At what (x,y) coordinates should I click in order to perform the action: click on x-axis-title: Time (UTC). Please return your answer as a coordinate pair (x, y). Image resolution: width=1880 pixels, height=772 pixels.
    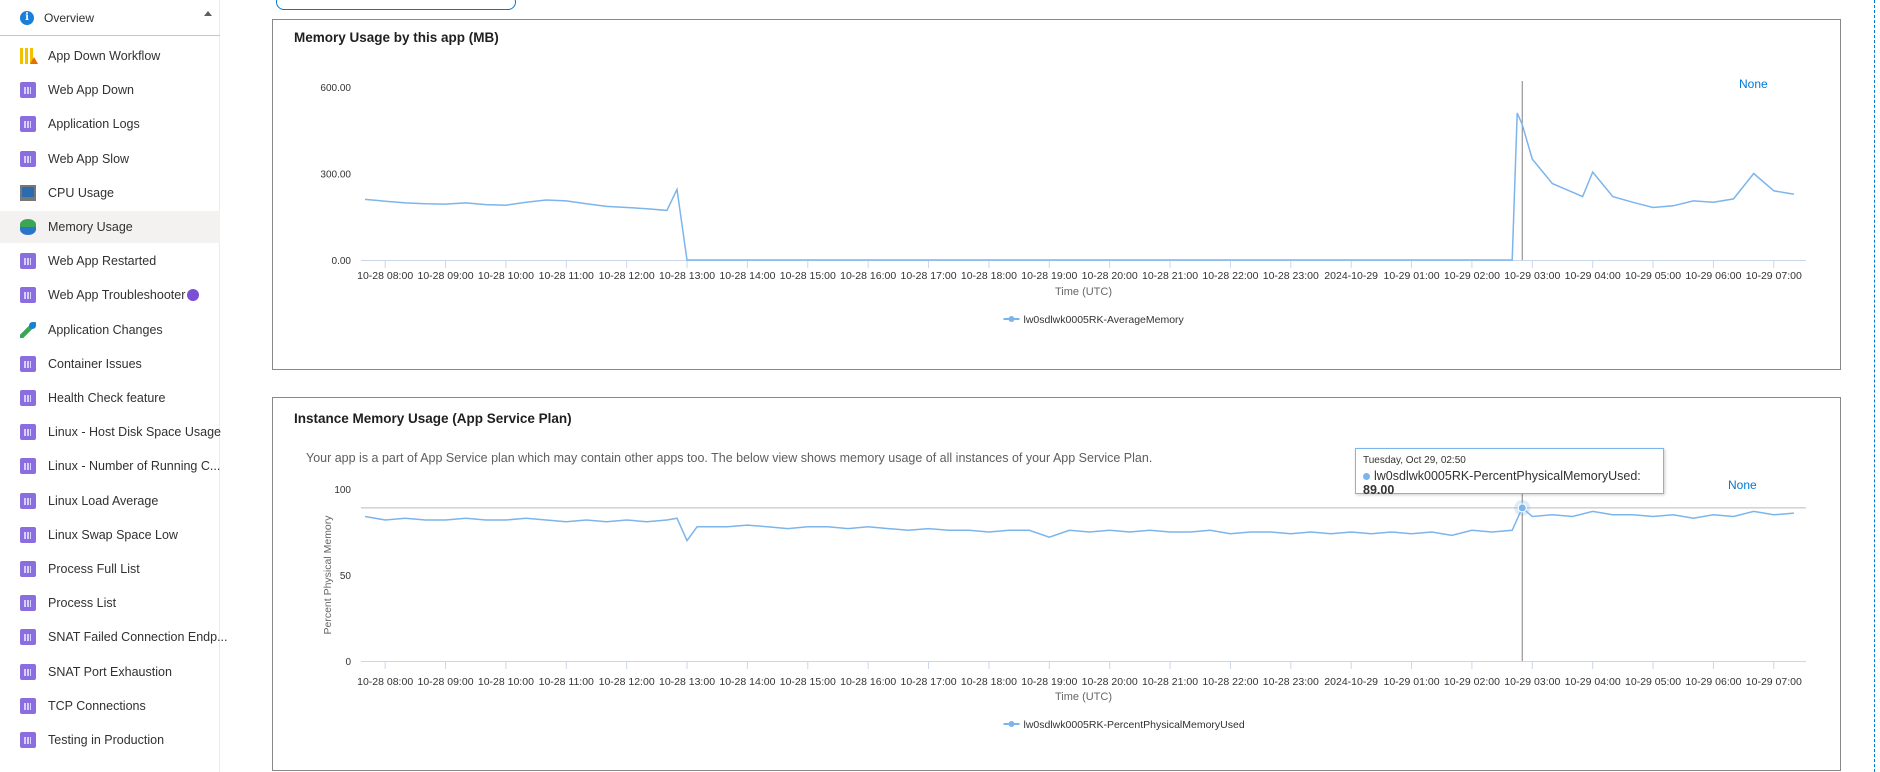
    Looking at the image, I should click on (1083, 292).